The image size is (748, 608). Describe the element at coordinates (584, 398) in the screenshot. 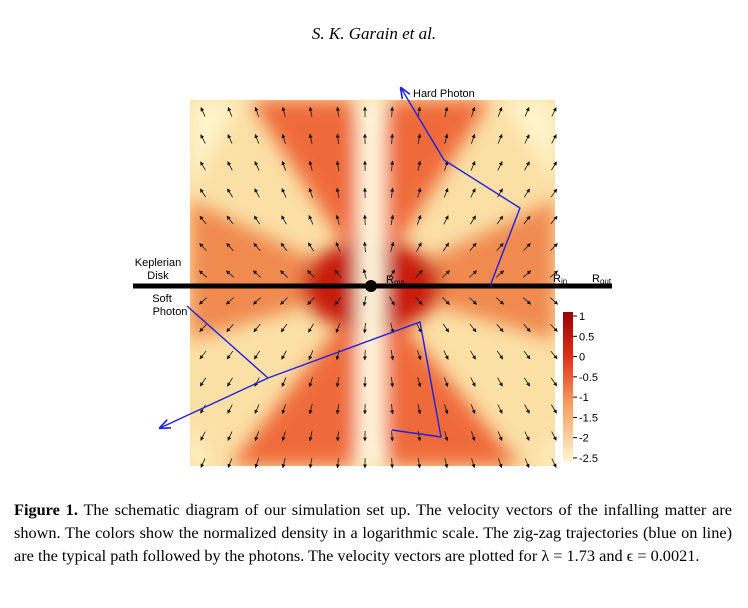

I see `colorbar-tick-label: -1` at that location.